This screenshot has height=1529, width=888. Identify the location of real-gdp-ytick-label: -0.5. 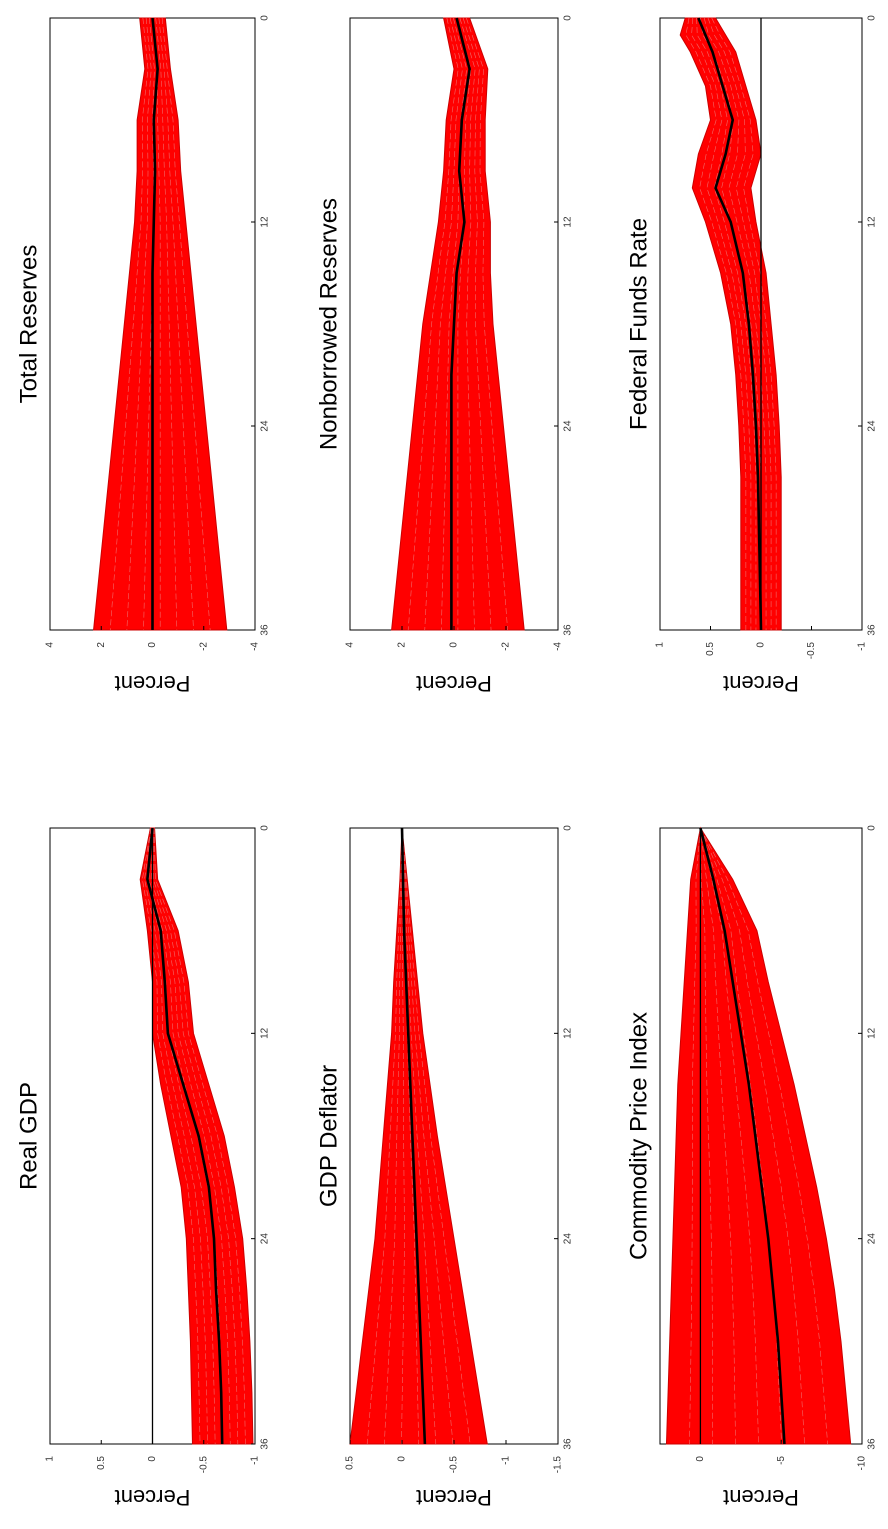
(203, 1465).